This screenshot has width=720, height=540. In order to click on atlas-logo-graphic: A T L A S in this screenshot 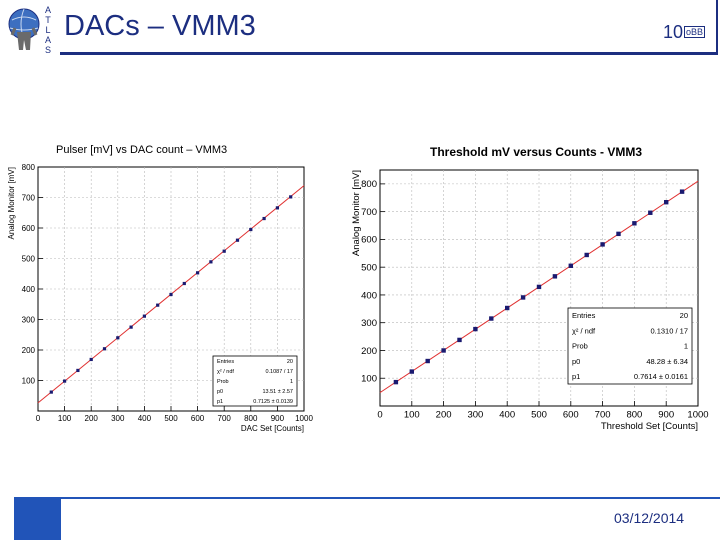, I will do `click(29, 30)`.